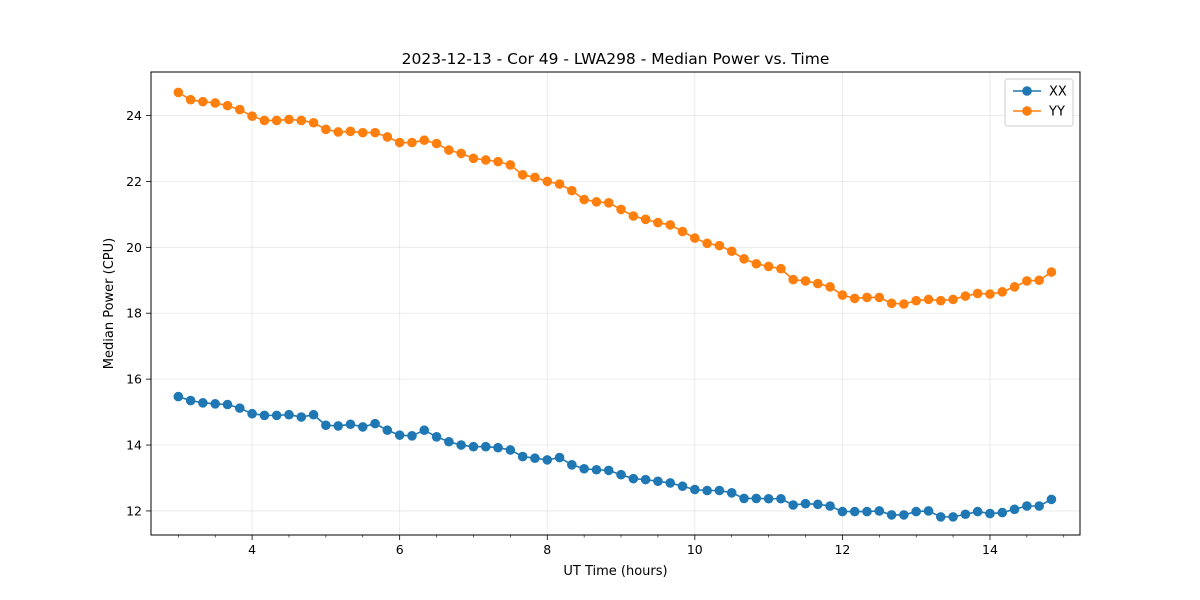  I want to click on x-tick-label: 10, so click(695, 549).